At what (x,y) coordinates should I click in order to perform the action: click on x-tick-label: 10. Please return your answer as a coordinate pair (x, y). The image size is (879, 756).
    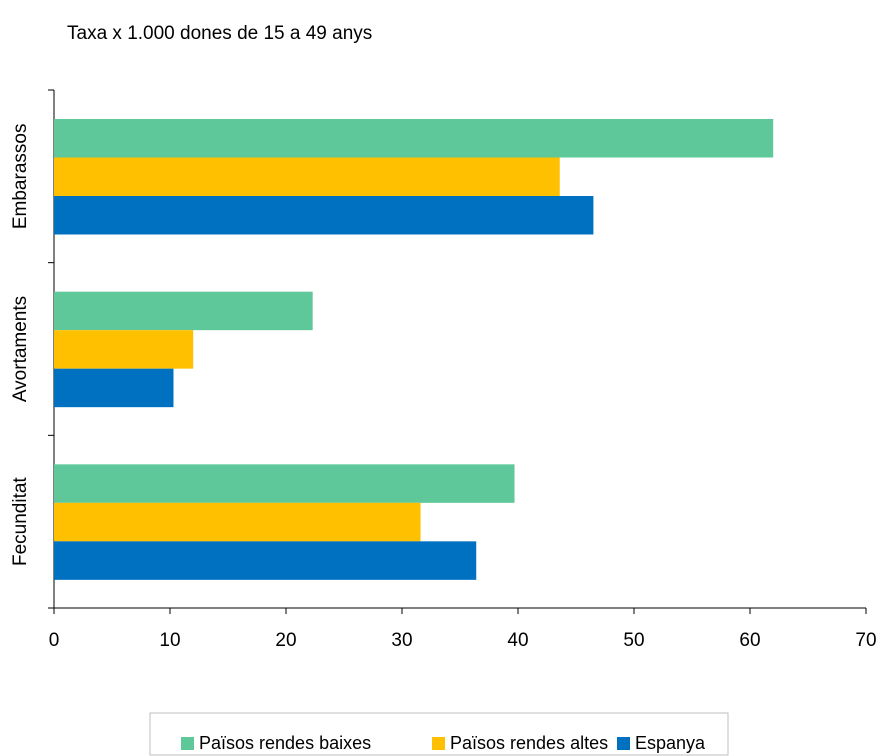
    Looking at the image, I should click on (169, 640).